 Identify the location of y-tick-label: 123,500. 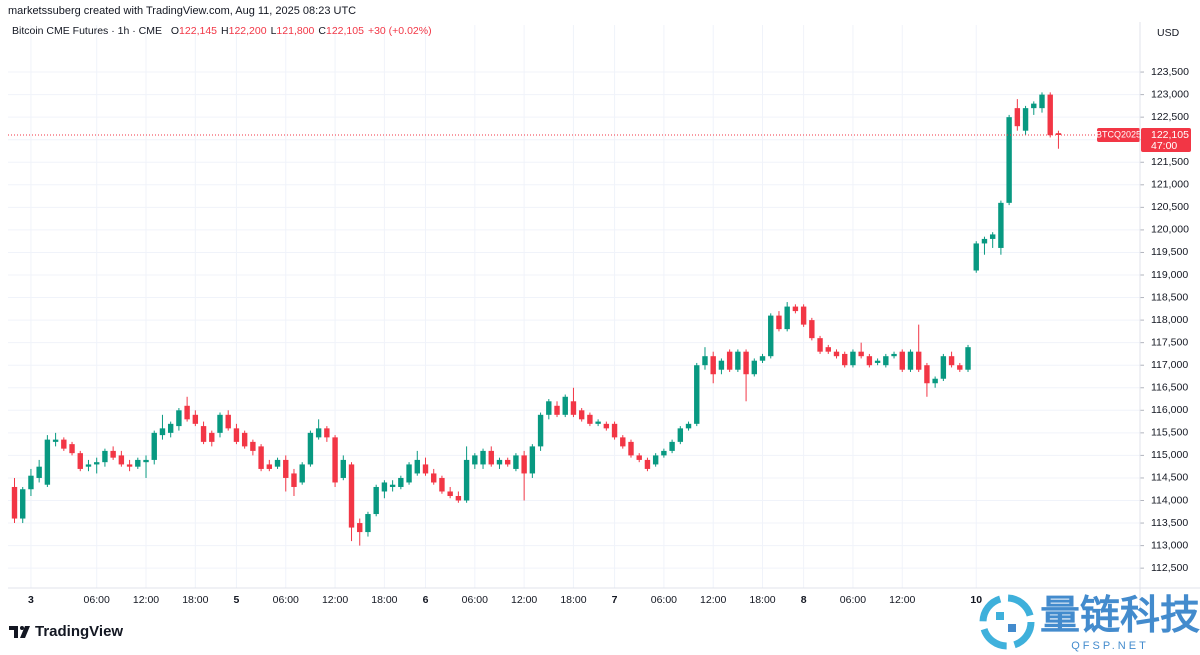
(1170, 72).